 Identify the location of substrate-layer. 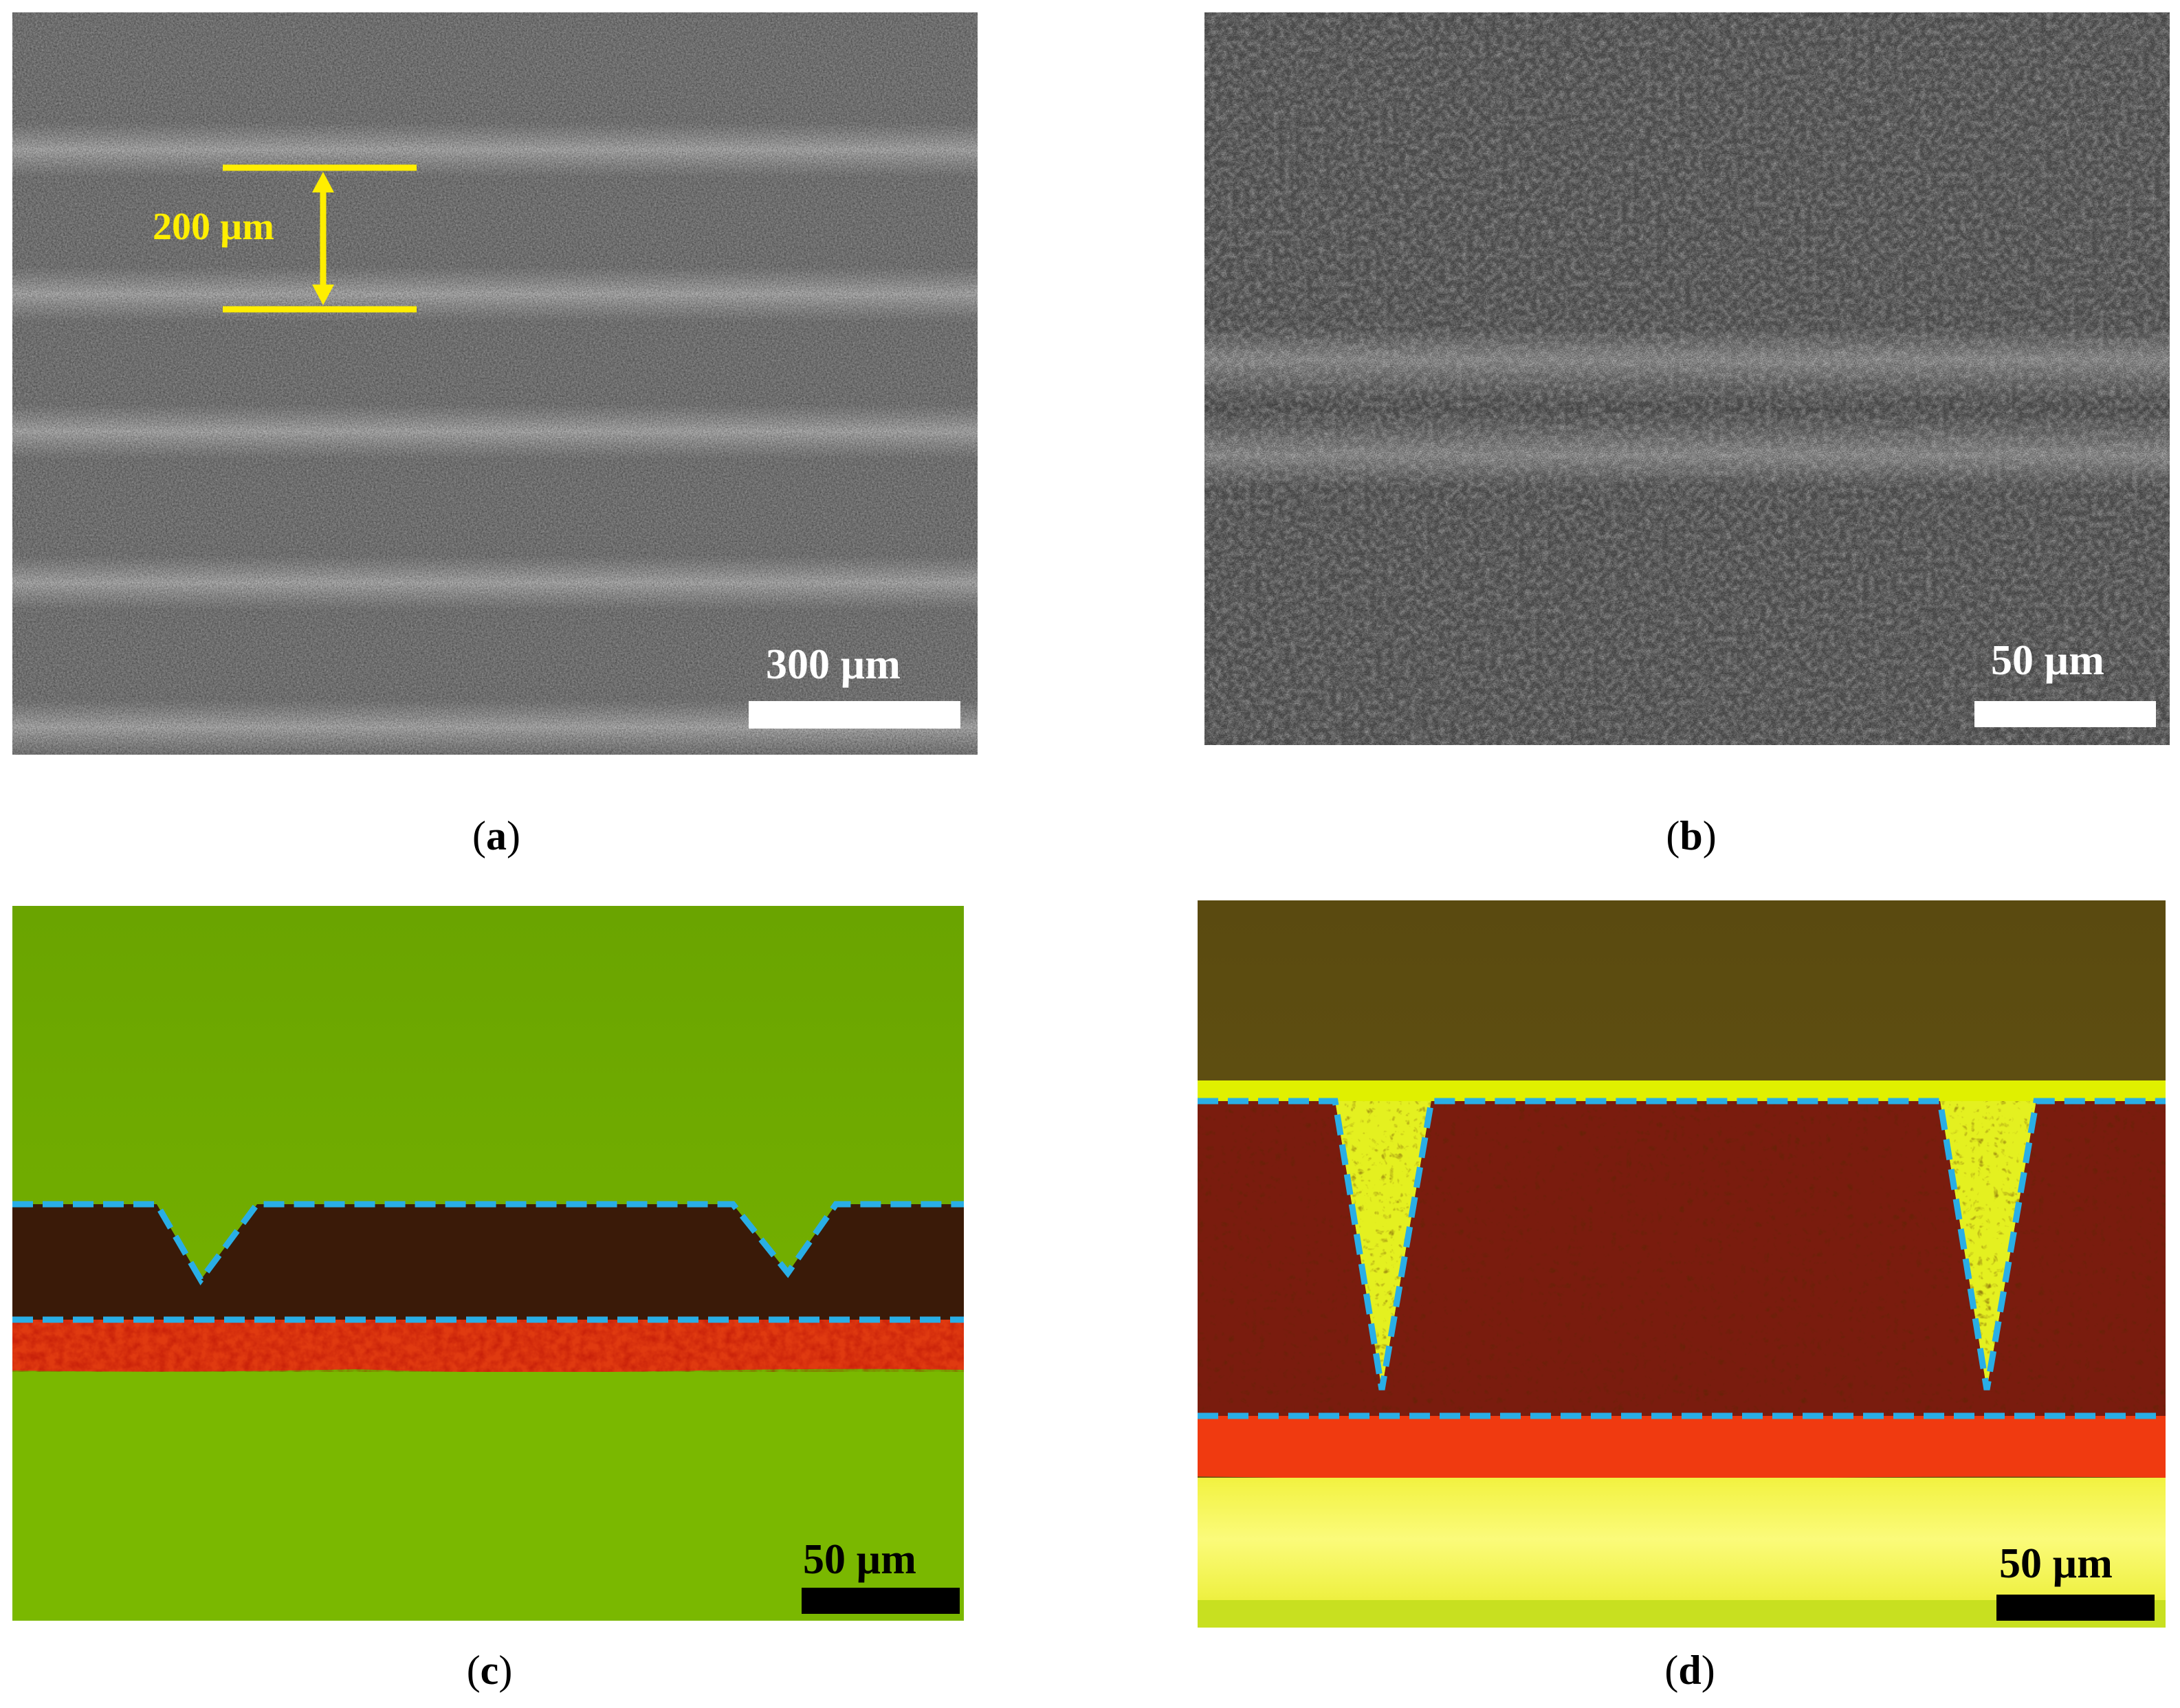
(1682, 1448).